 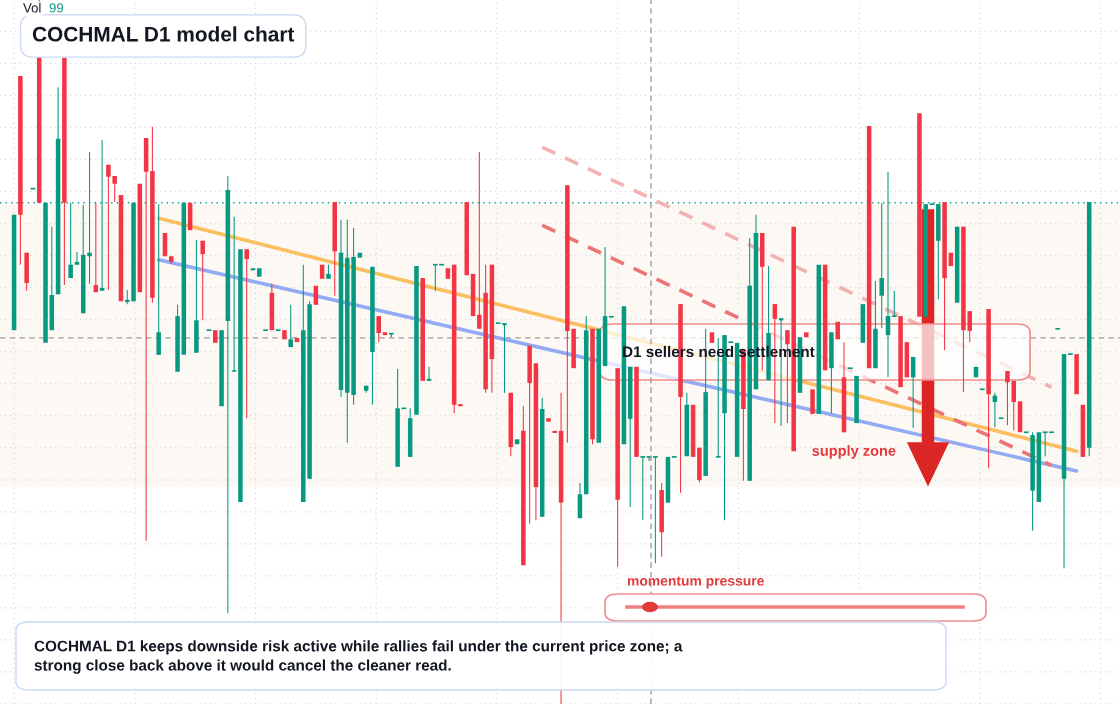 What do you see at coordinates (32, 7) in the screenshot?
I see `annotation: Vol` at bounding box center [32, 7].